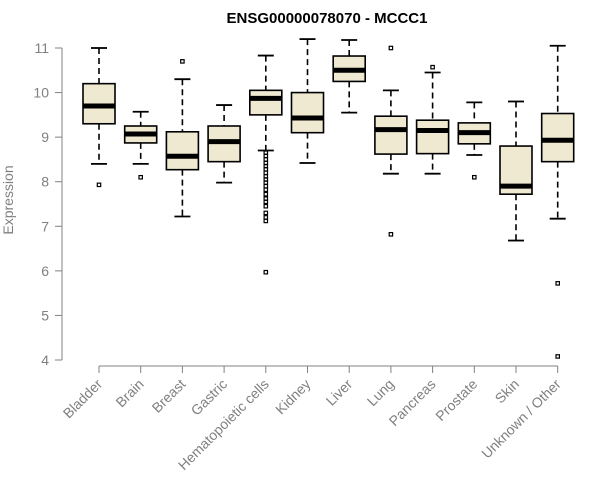 This screenshot has height=500, width=600. What do you see at coordinates (8, 199) in the screenshot?
I see `y-axis-label: Expression` at bounding box center [8, 199].